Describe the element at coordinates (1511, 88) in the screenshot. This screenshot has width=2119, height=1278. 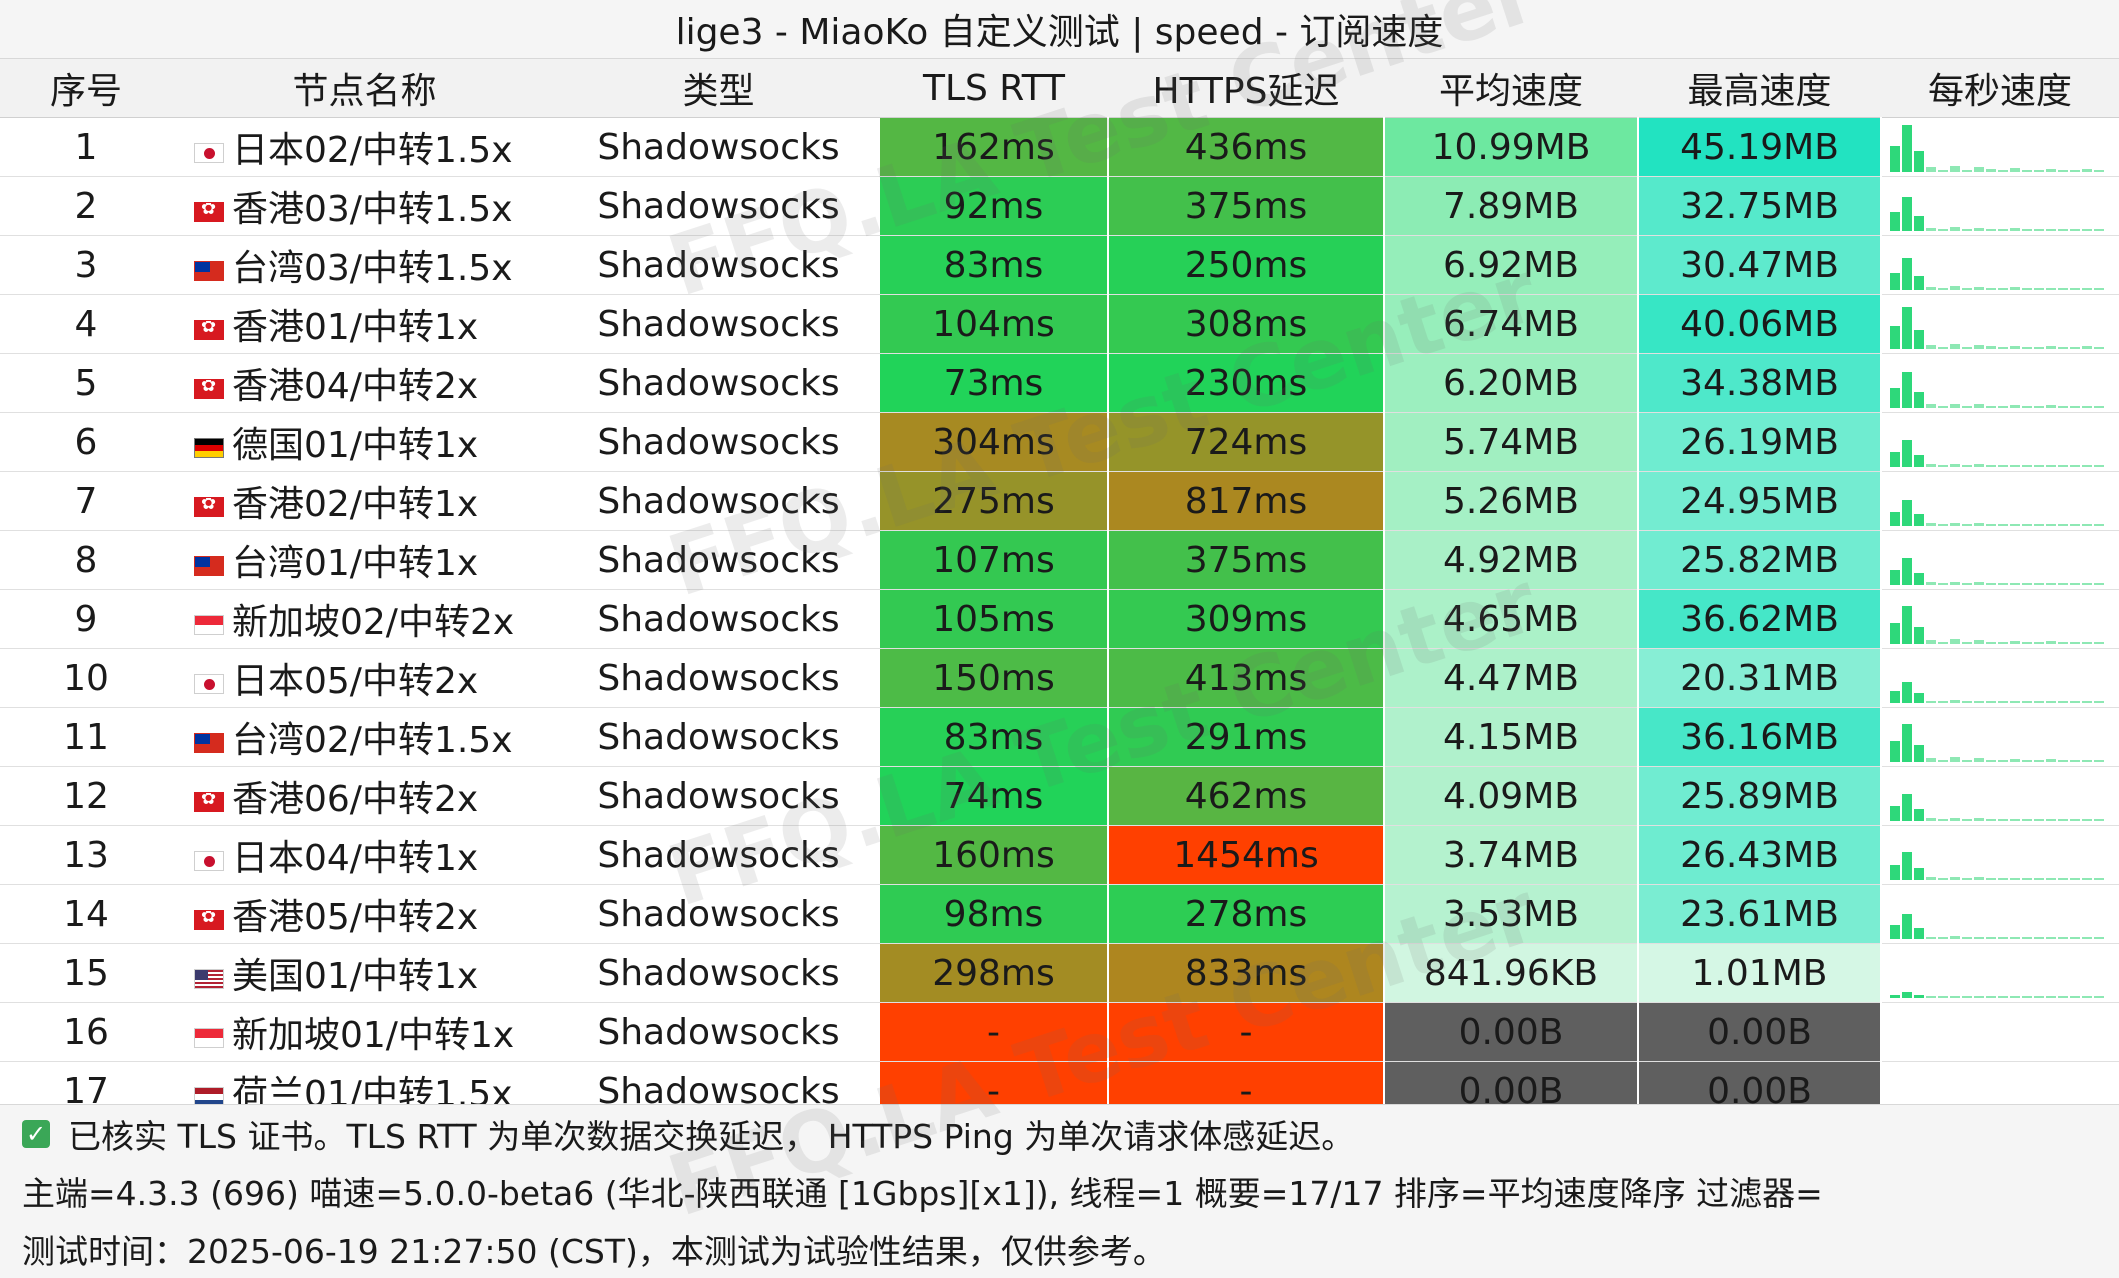
I see `column-header-avg-speed: 平均速度` at that location.